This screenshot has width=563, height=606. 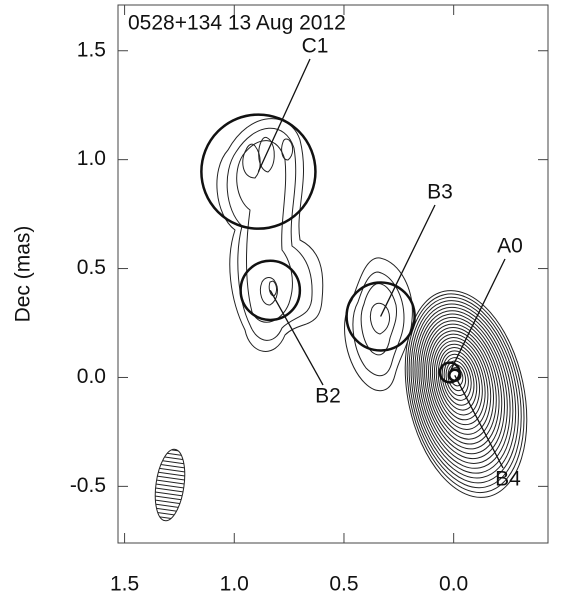 I want to click on y-tick-label: -0.5, so click(x=88, y=485).